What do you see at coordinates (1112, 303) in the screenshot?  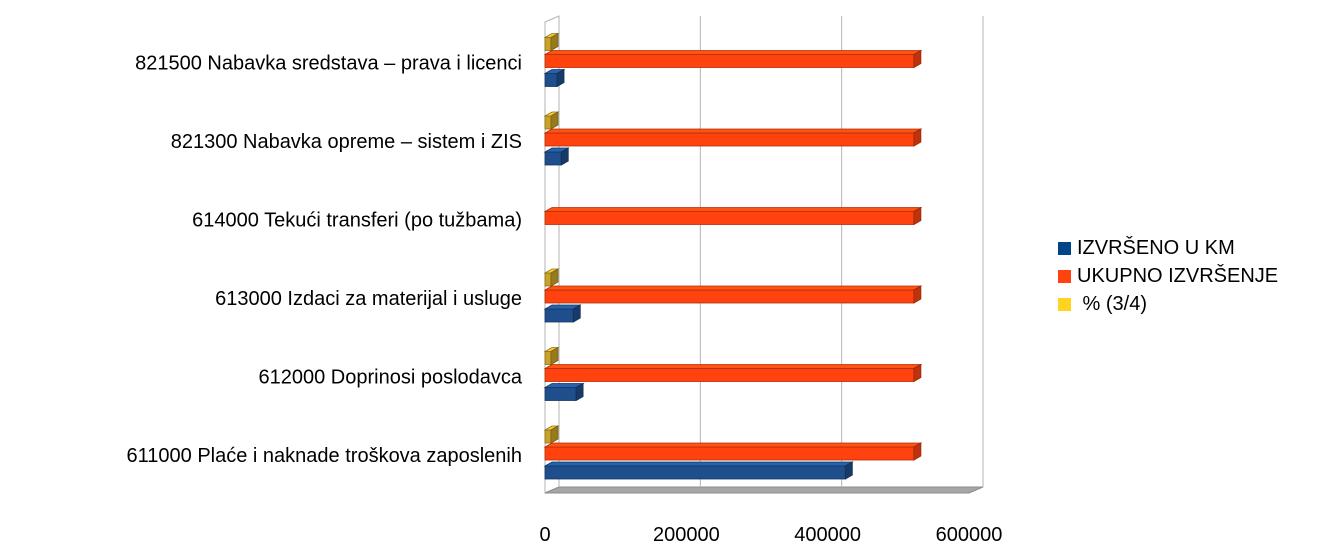 I see `legend-label-percent: % (3/4)` at bounding box center [1112, 303].